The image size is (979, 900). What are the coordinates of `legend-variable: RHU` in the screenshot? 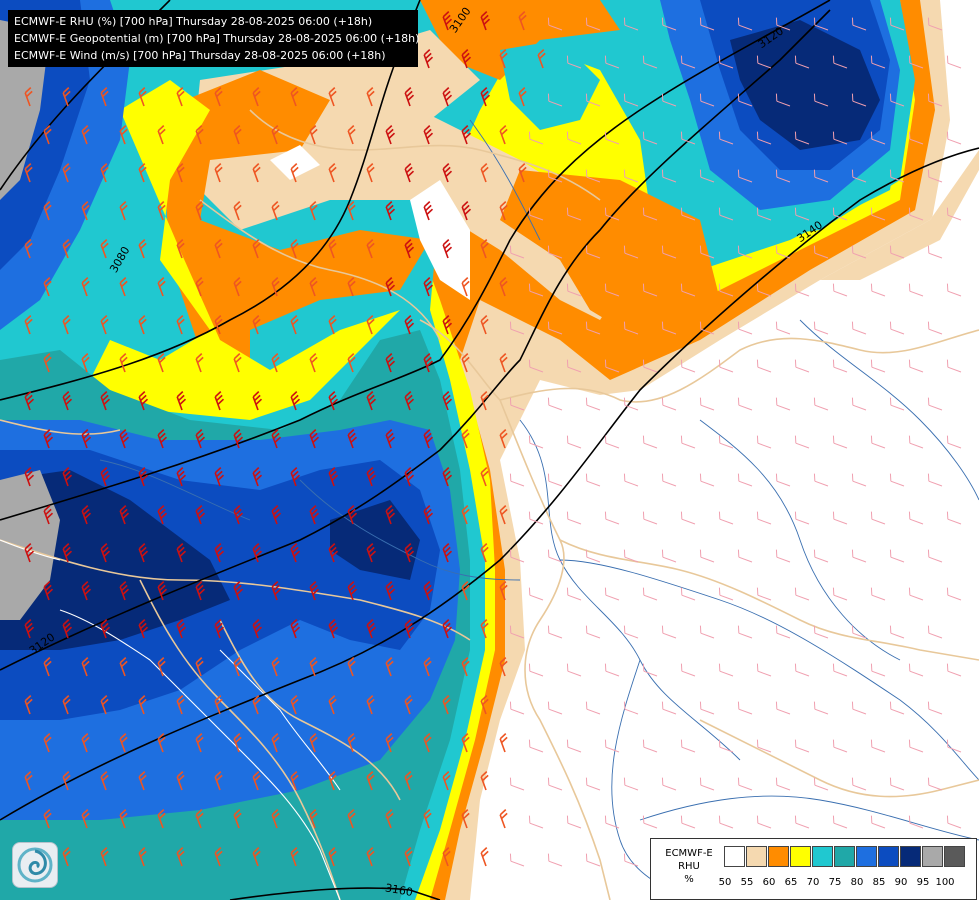 It's located at (689, 866).